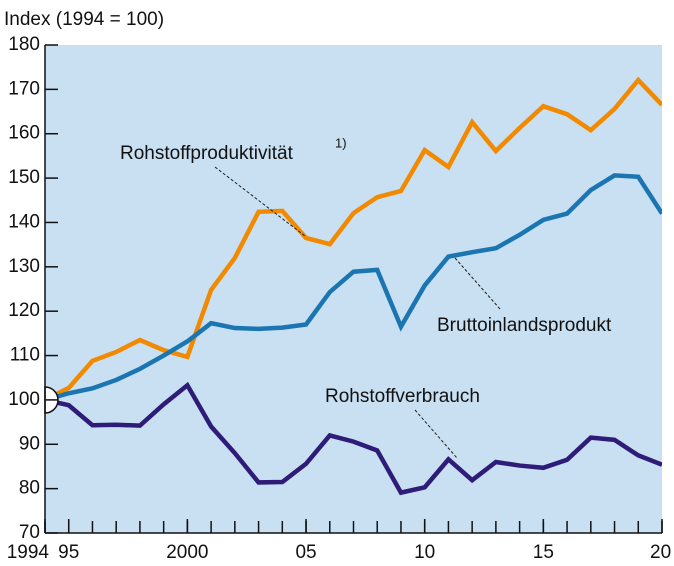  Describe the element at coordinates (28, 552) in the screenshot. I see `x-tick-label: 1994` at that location.